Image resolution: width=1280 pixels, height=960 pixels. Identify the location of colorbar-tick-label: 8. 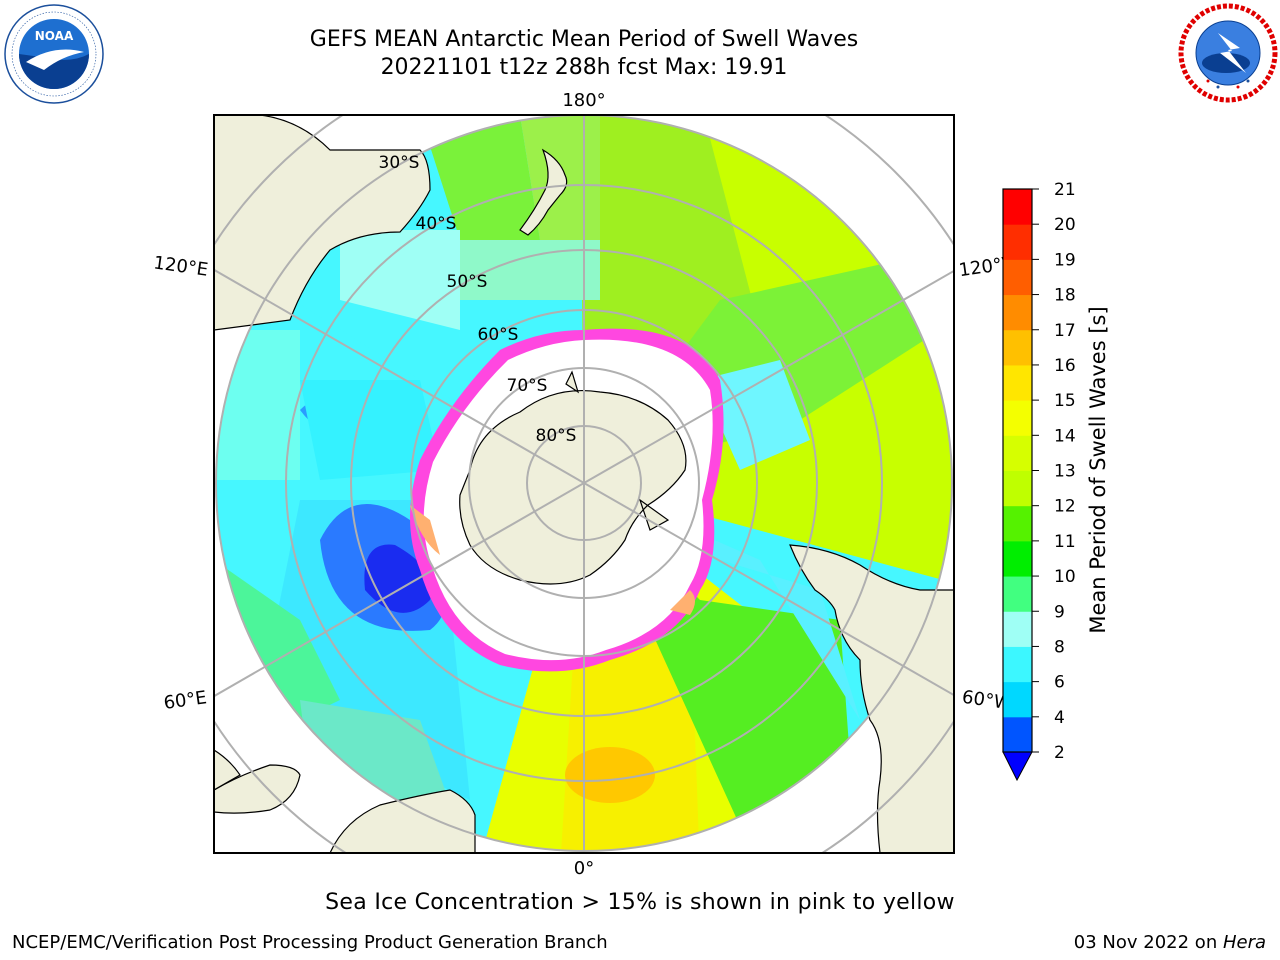
(1059, 647).